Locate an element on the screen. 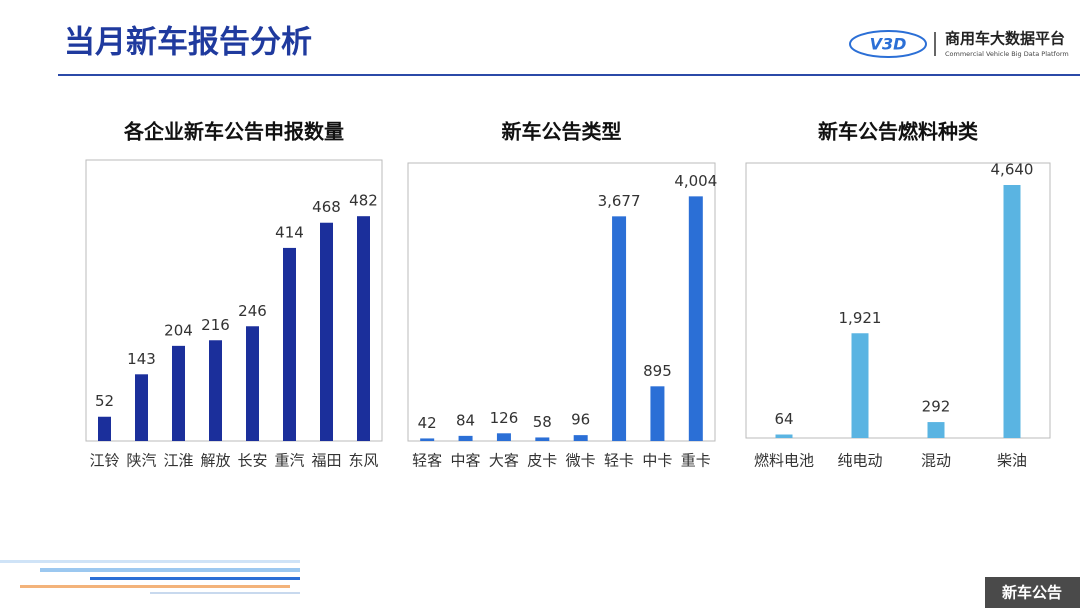 Image resolution: width=1080 pixels, height=608 pixels. value-label: 204 is located at coordinates (178, 330).